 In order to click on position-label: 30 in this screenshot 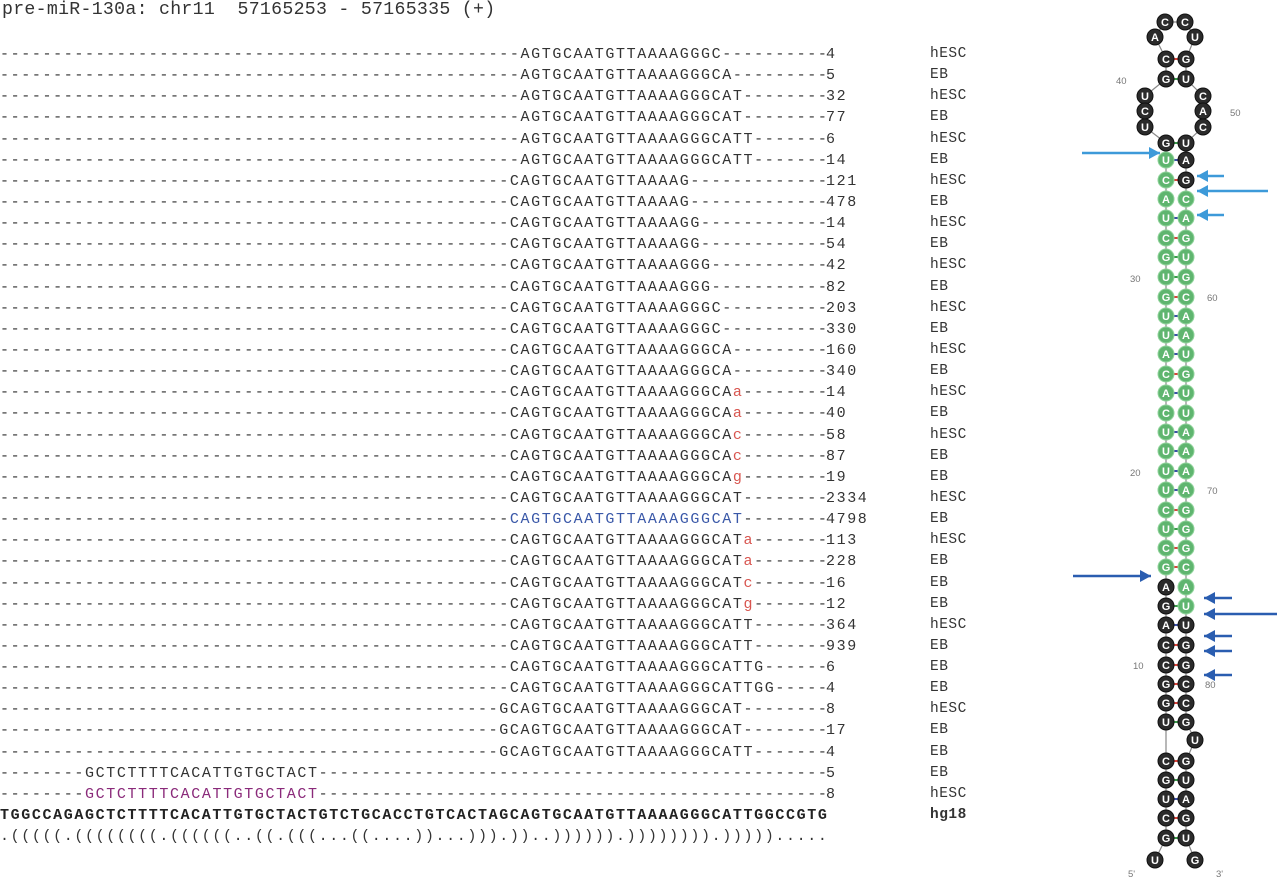, I will do `click(1135, 279)`.